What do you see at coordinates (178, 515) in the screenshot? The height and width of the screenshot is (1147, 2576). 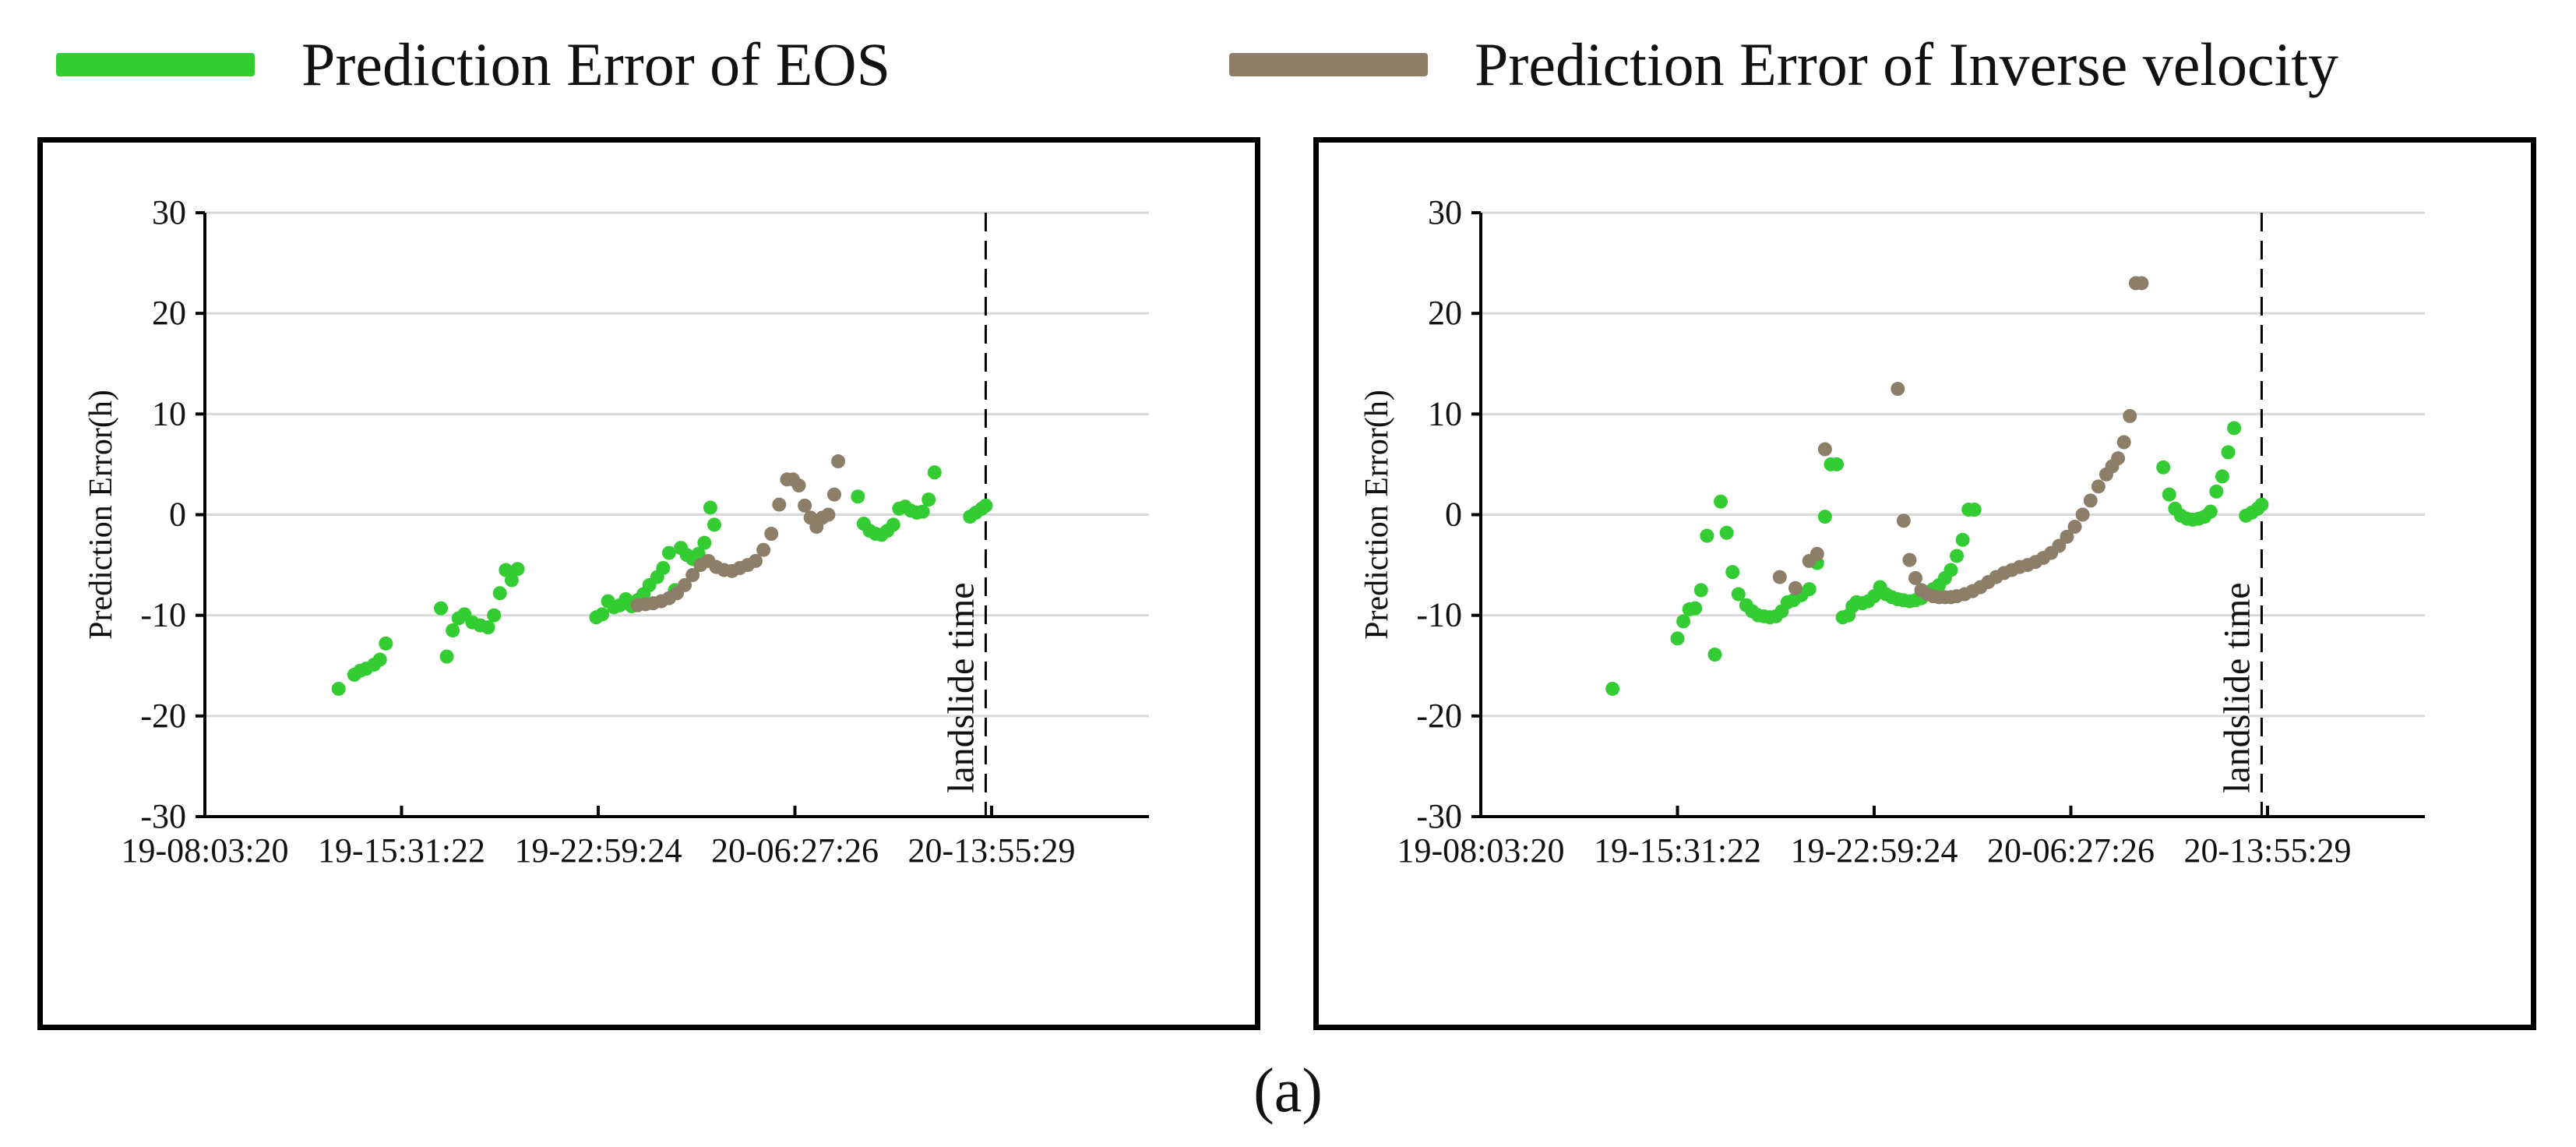 I see `y-tick-label: 0` at bounding box center [178, 515].